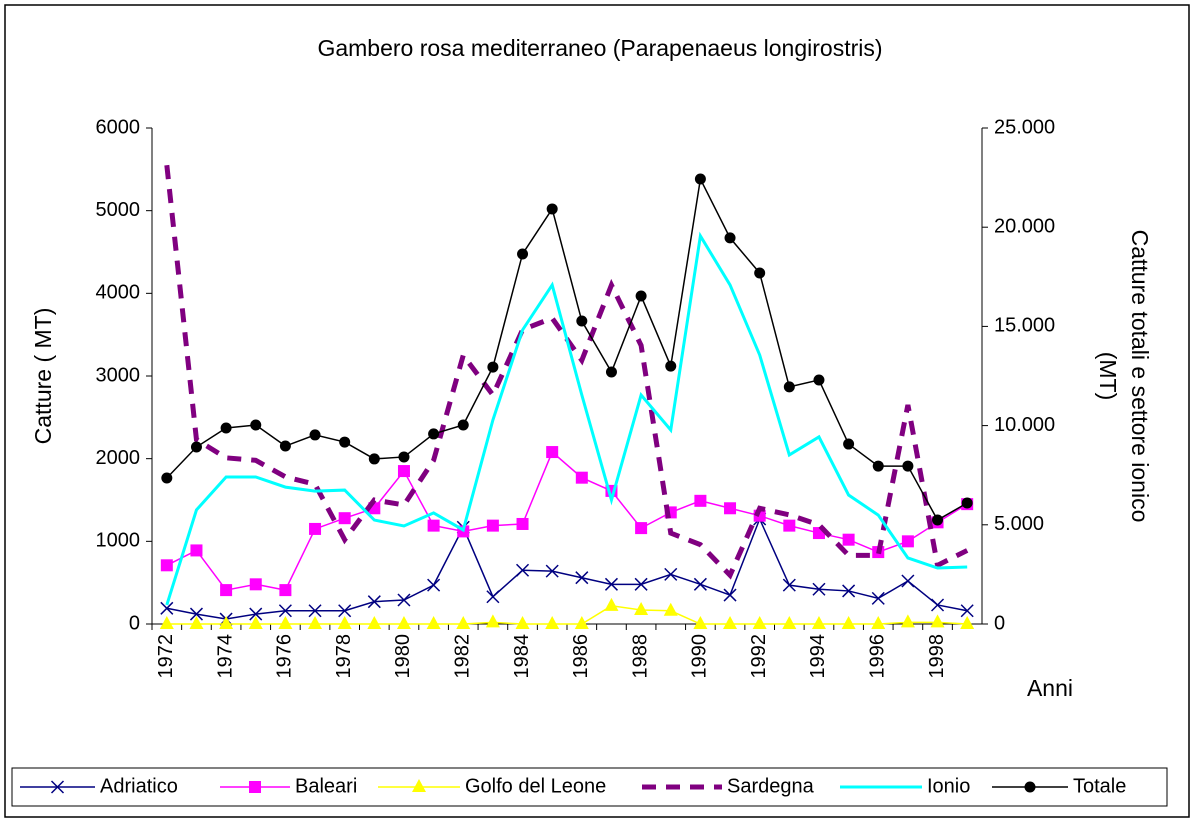 The image size is (1195, 823). I want to click on y-axis-label: Catture ( MT), so click(43, 376).